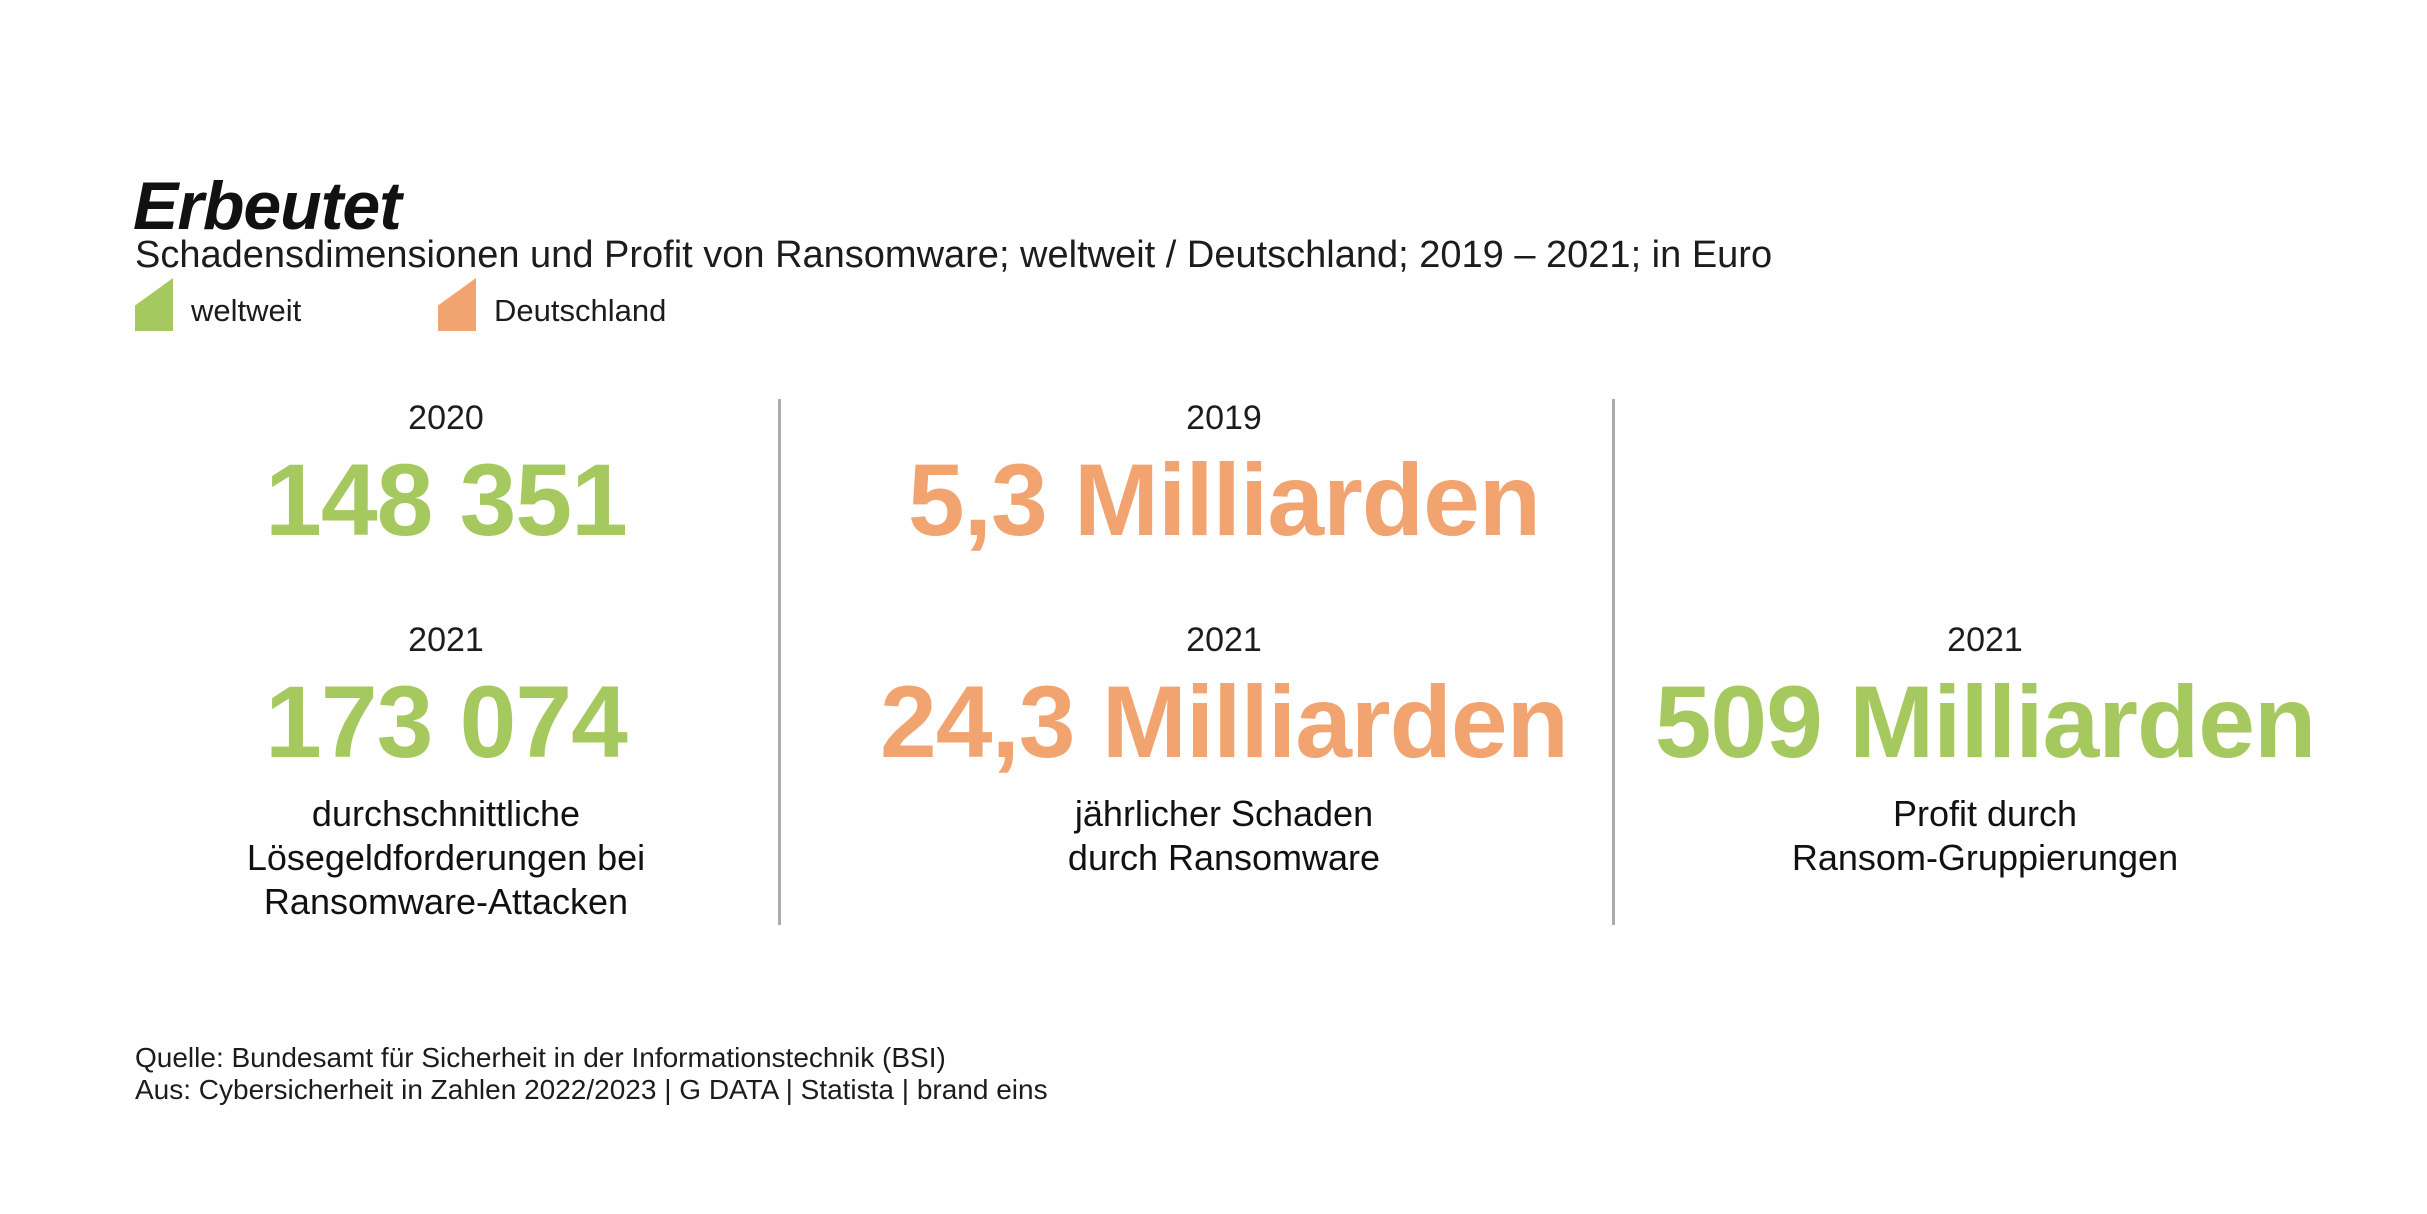 Image resolution: width=2427 pixels, height=1214 pixels. What do you see at coordinates (1985, 857) in the screenshot?
I see `caption-line: Ransom-Gruppierungen` at bounding box center [1985, 857].